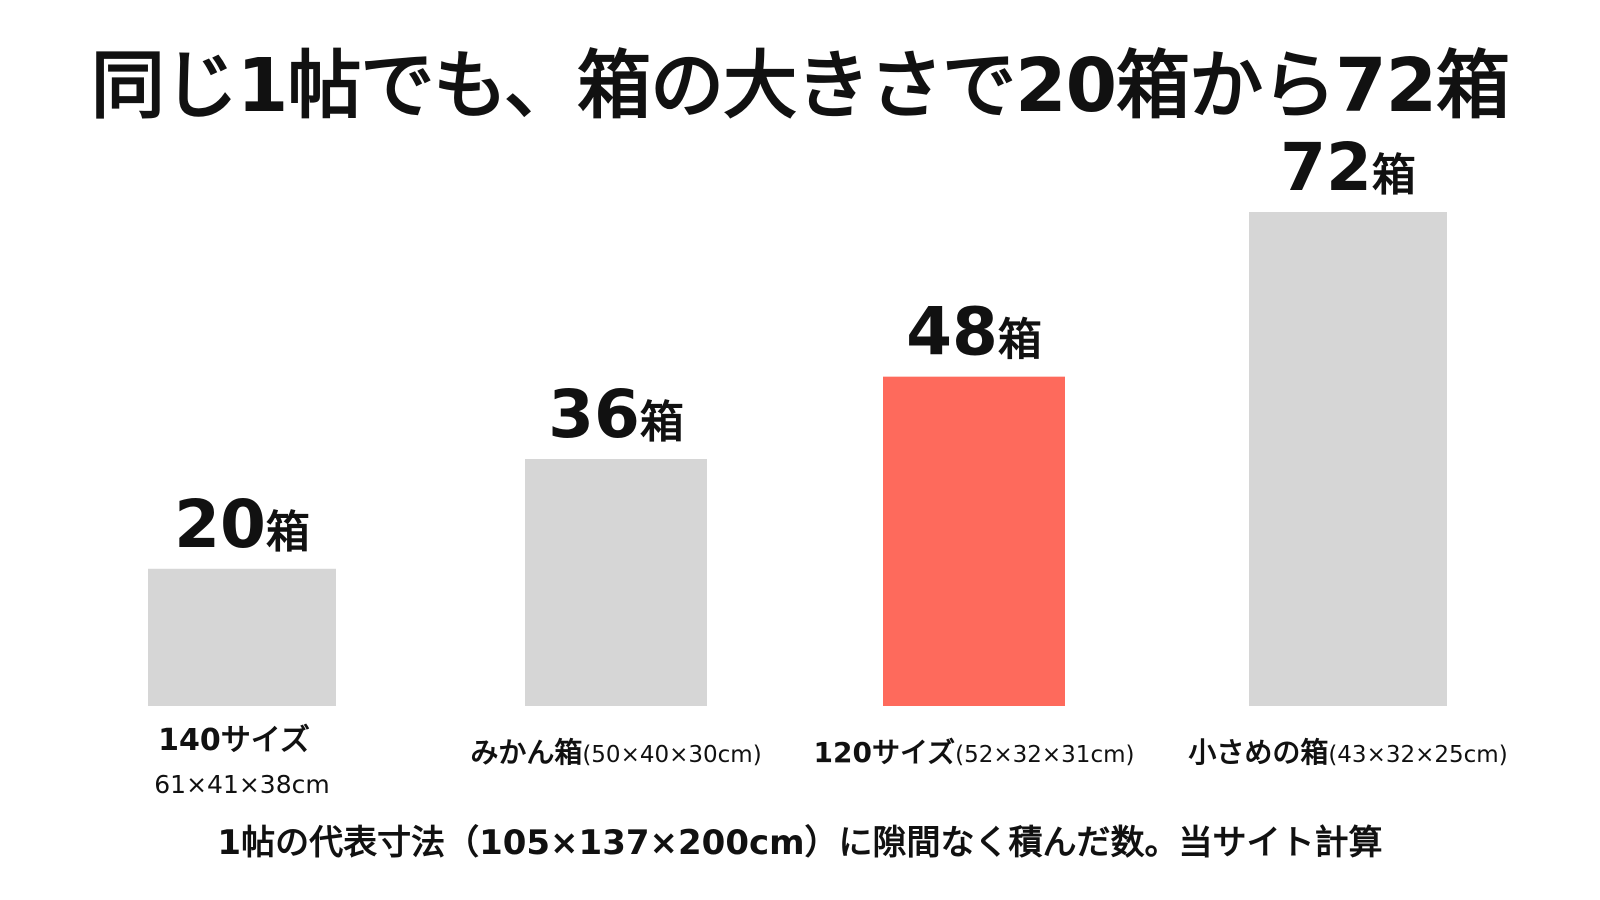  What do you see at coordinates (241, 784) in the screenshot?
I see `category-dims-1: 61×41×38cm` at bounding box center [241, 784].